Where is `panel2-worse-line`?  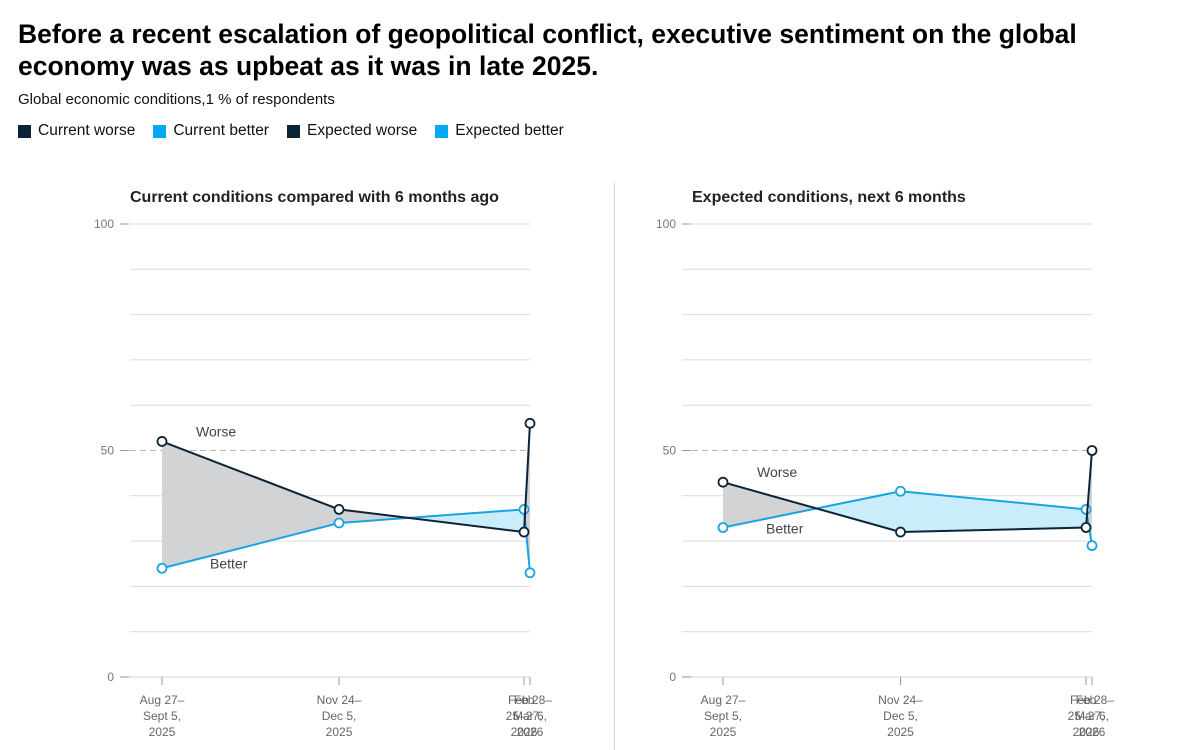 panel2-worse-line is located at coordinates (907, 492).